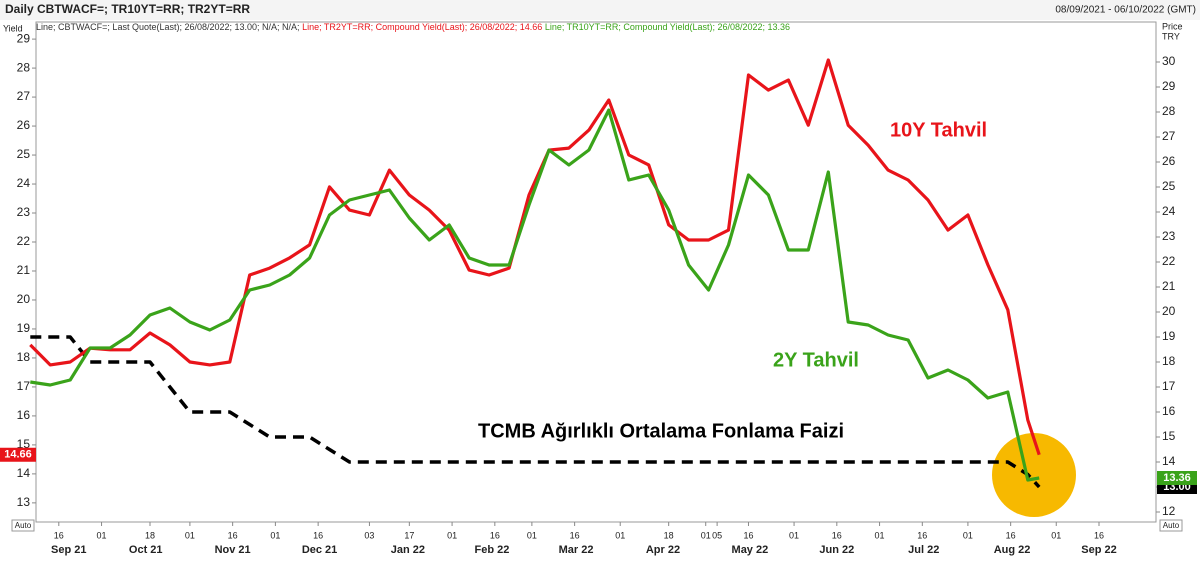  I want to click on y2-axis-label: Price, so click(1172, 26).